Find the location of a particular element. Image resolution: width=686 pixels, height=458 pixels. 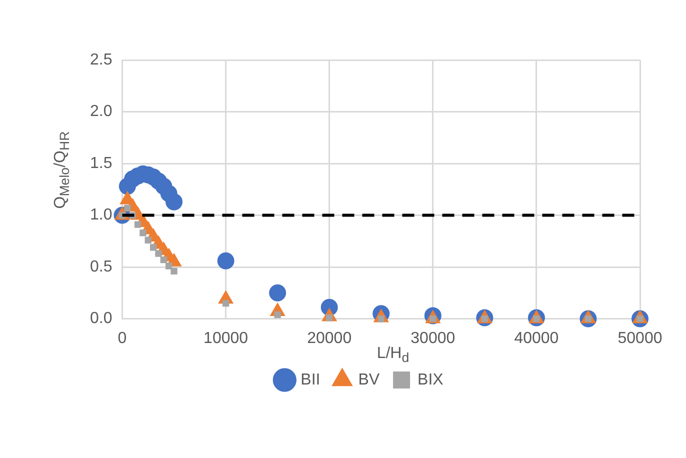

x-tick-label: 20000 is located at coordinates (329, 338).